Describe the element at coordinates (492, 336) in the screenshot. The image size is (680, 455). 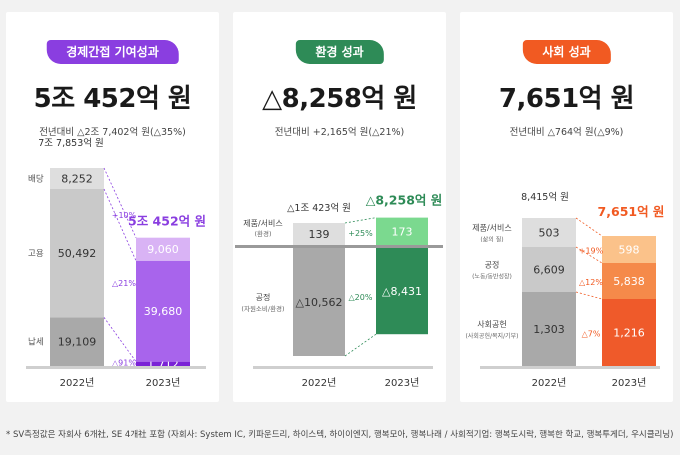
I see `series-sublabel: (사회공헌/복지/기부)` at that location.